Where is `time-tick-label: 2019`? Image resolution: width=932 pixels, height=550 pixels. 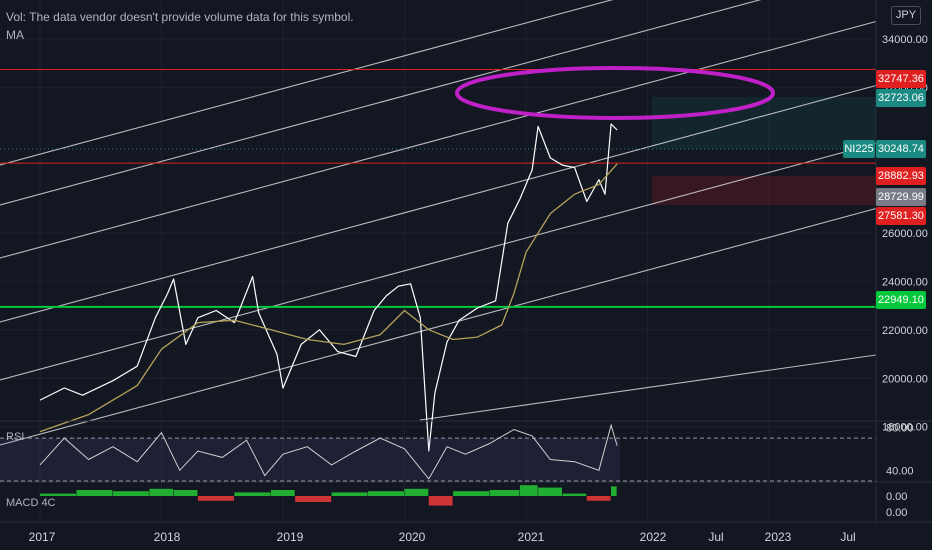
time-tick-label: 2019 is located at coordinates (290, 537).